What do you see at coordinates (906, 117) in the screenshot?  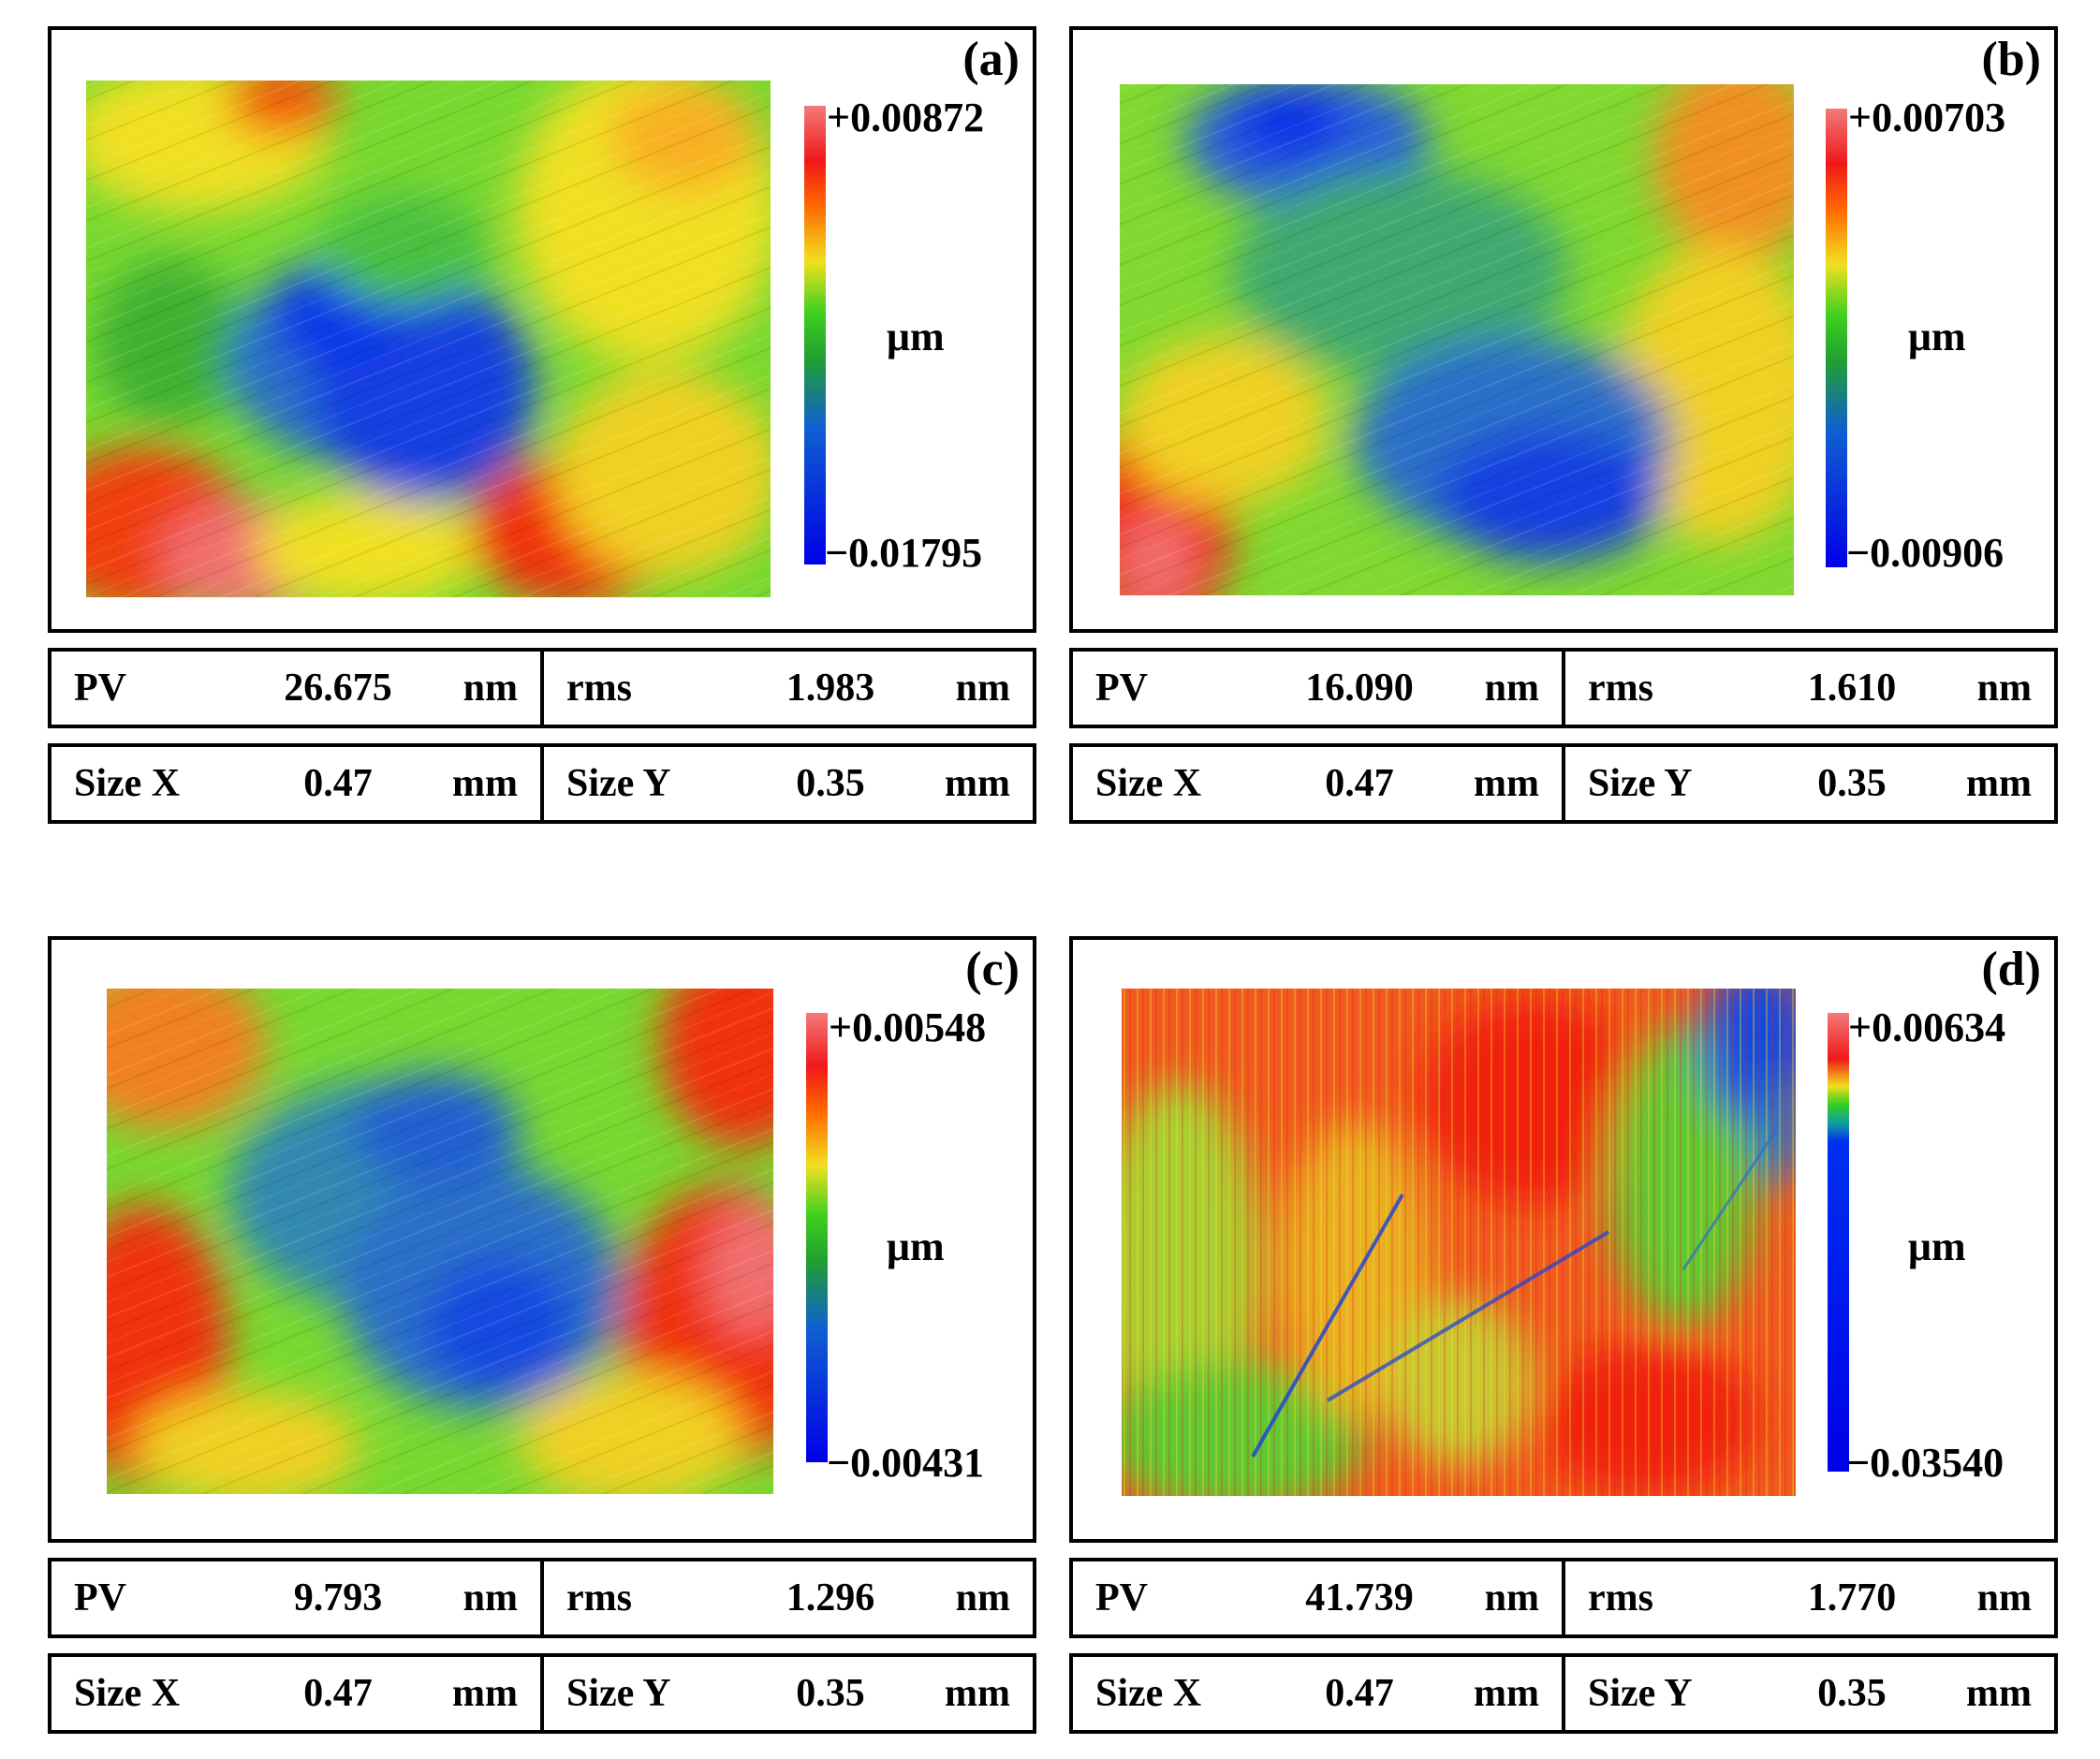 I see `colorbar-max: +0.00872` at bounding box center [906, 117].